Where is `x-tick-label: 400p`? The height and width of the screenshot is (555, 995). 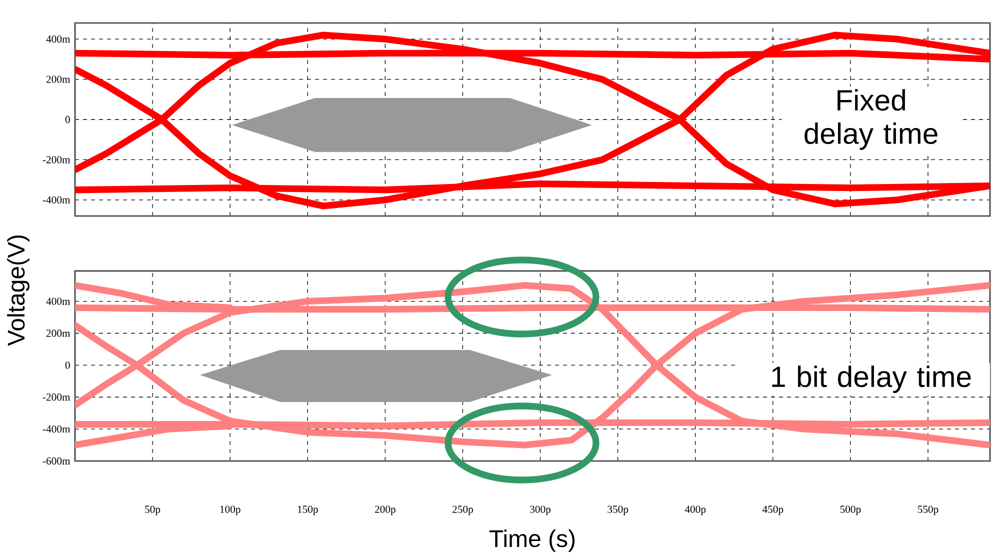
x-tick-label: 400p is located at coordinates (695, 511).